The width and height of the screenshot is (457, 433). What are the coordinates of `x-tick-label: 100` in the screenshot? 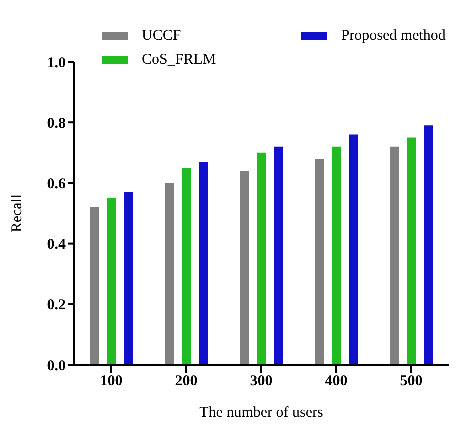 It's located at (111, 382).